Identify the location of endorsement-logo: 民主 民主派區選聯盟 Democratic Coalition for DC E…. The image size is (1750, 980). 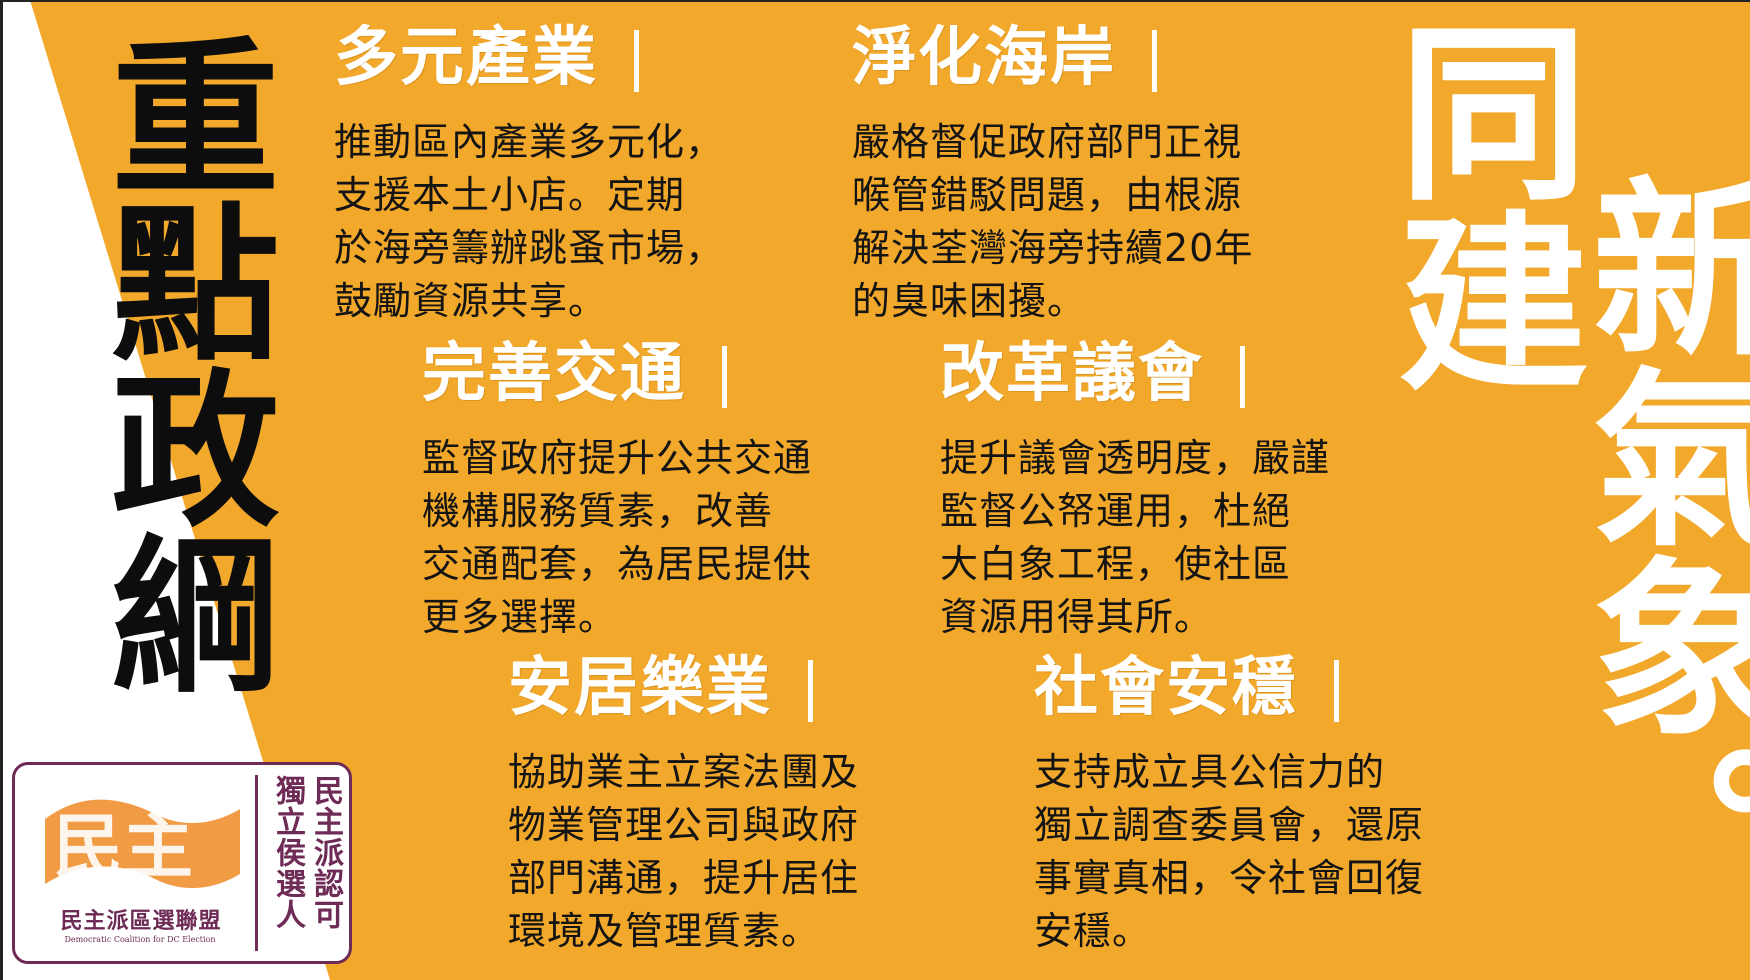
(182, 863).